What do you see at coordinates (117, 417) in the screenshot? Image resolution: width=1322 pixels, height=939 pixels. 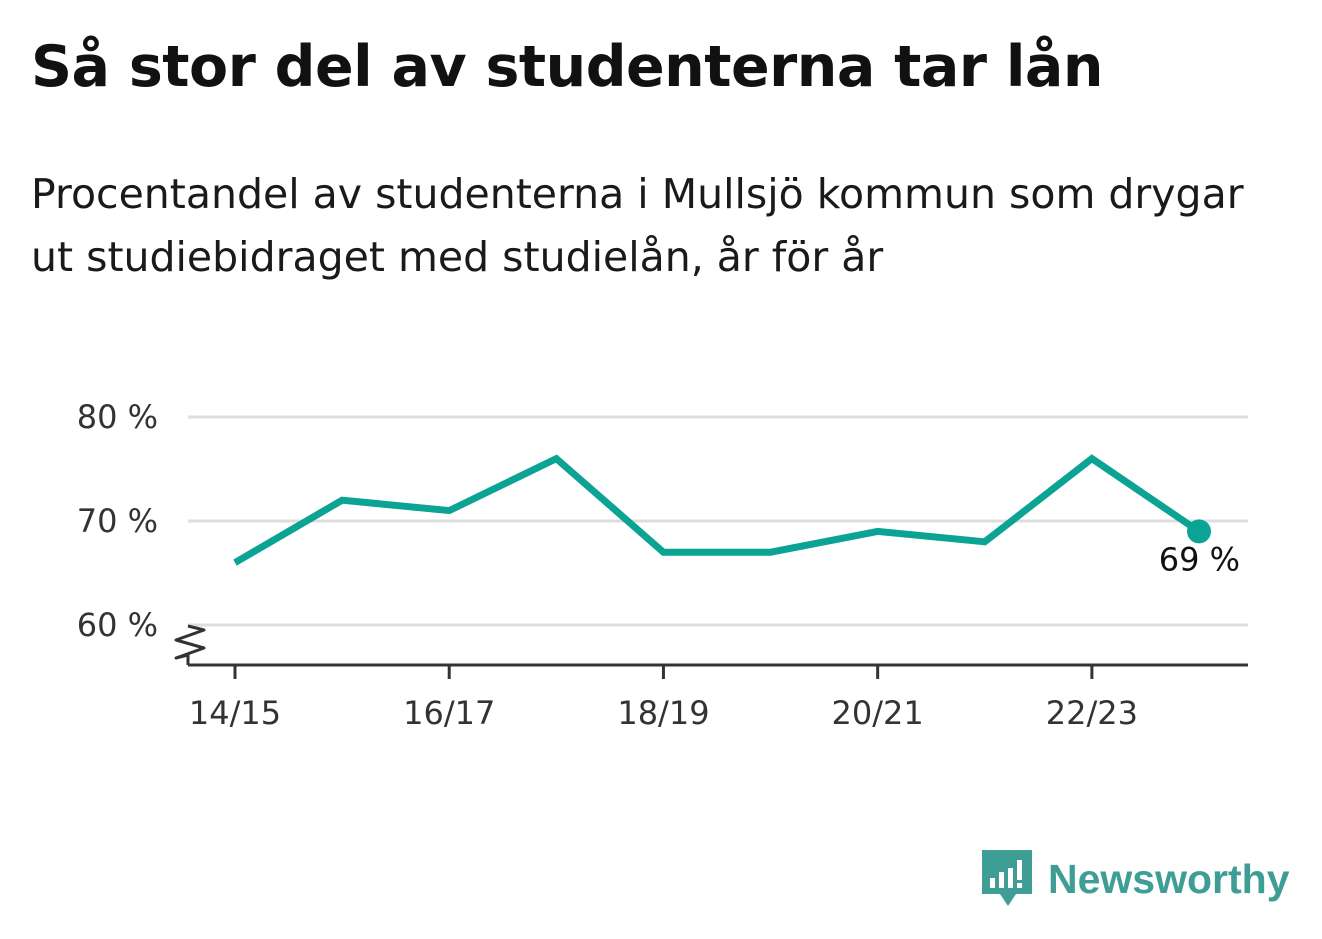 I see `y-tick-label: 80 %` at bounding box center [117, 417].